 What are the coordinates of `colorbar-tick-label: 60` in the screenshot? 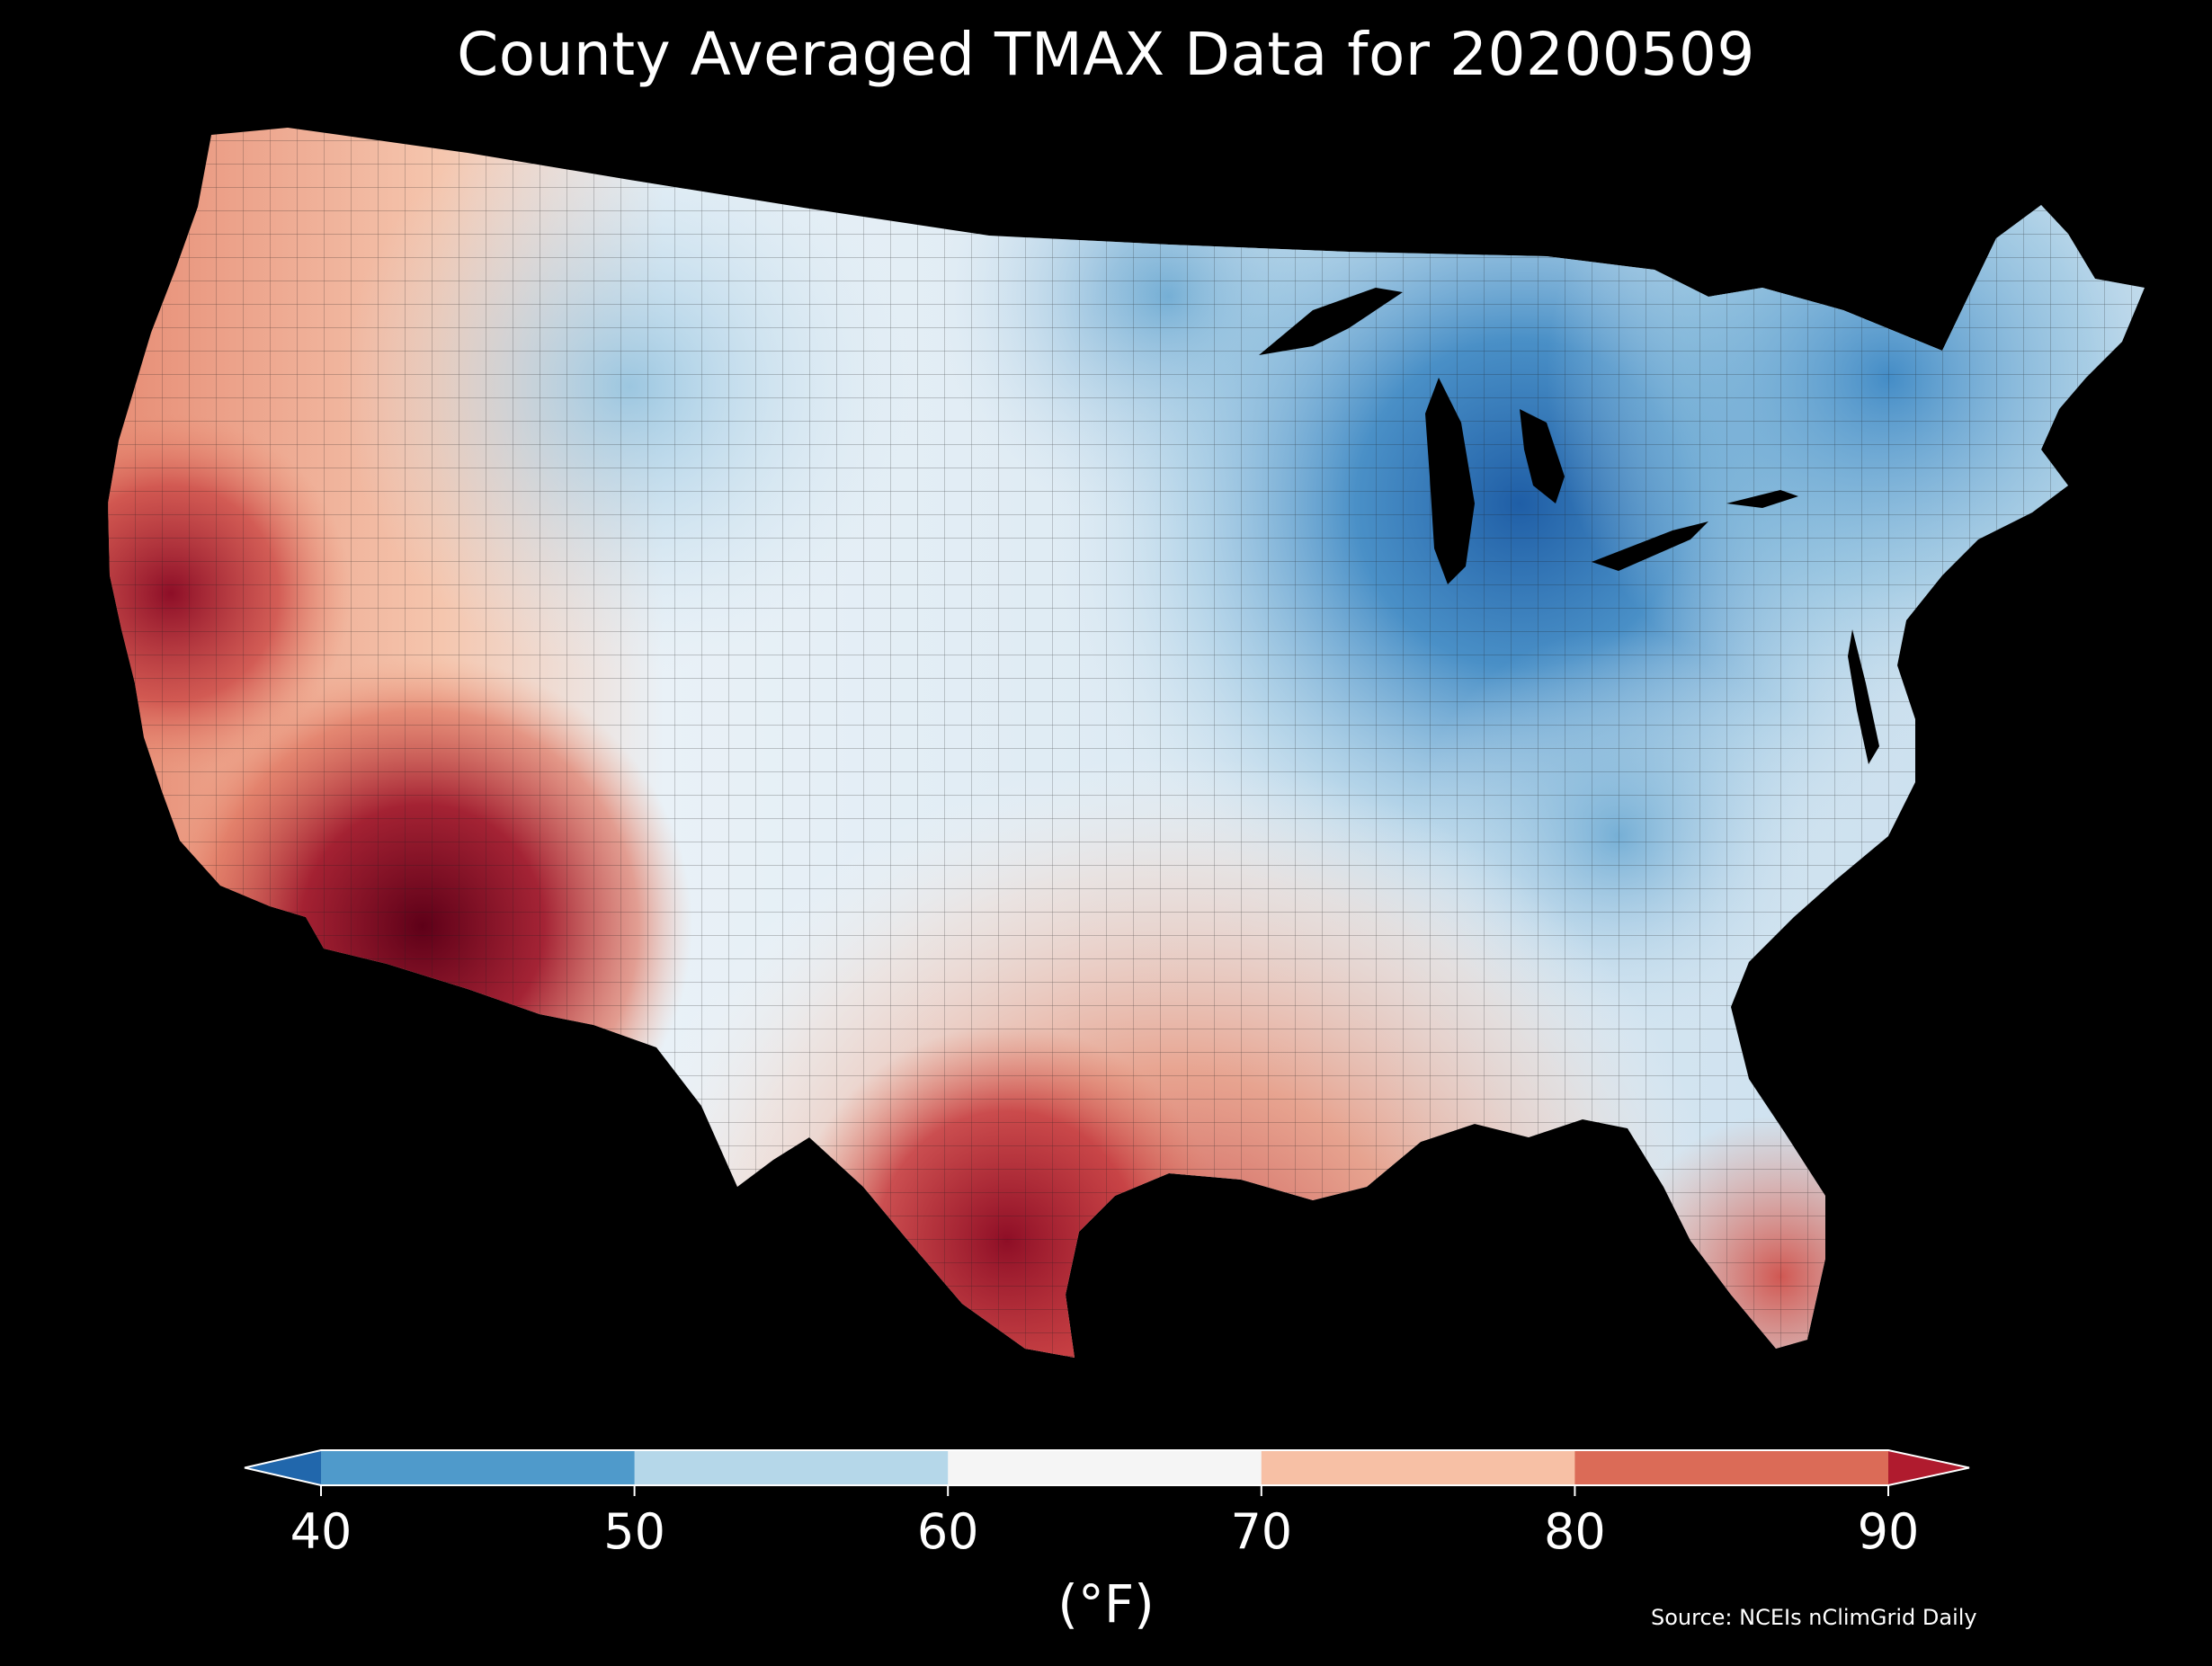 It's located at (948, 1532).